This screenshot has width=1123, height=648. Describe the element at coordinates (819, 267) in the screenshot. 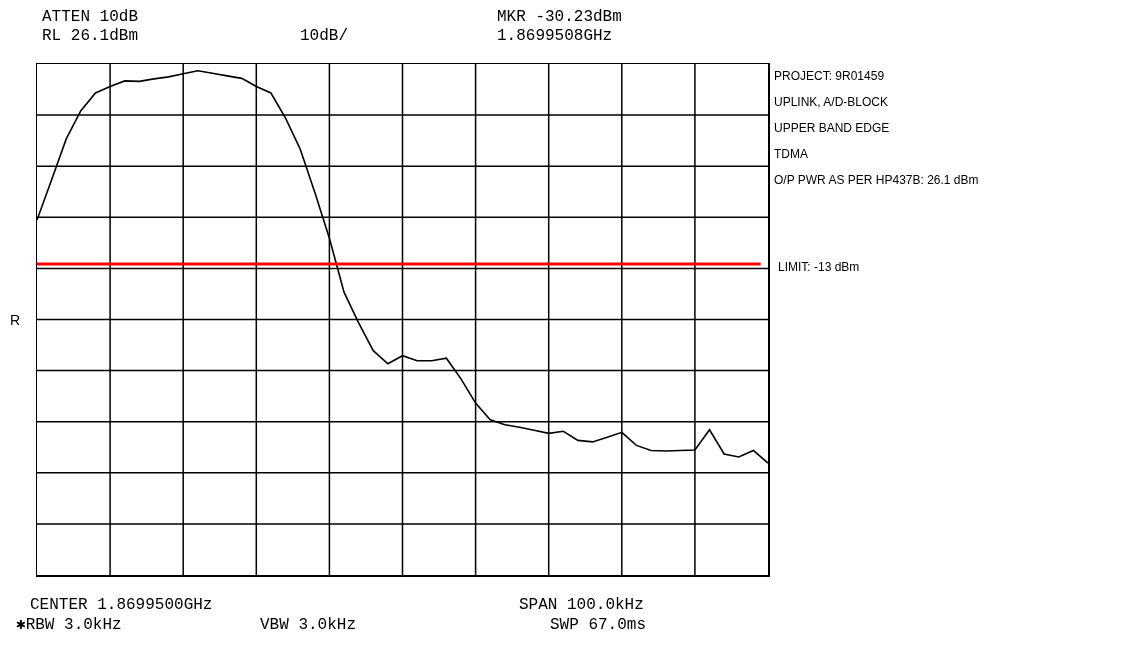

I see `text: LIMIT: -13 dBm` at that location.